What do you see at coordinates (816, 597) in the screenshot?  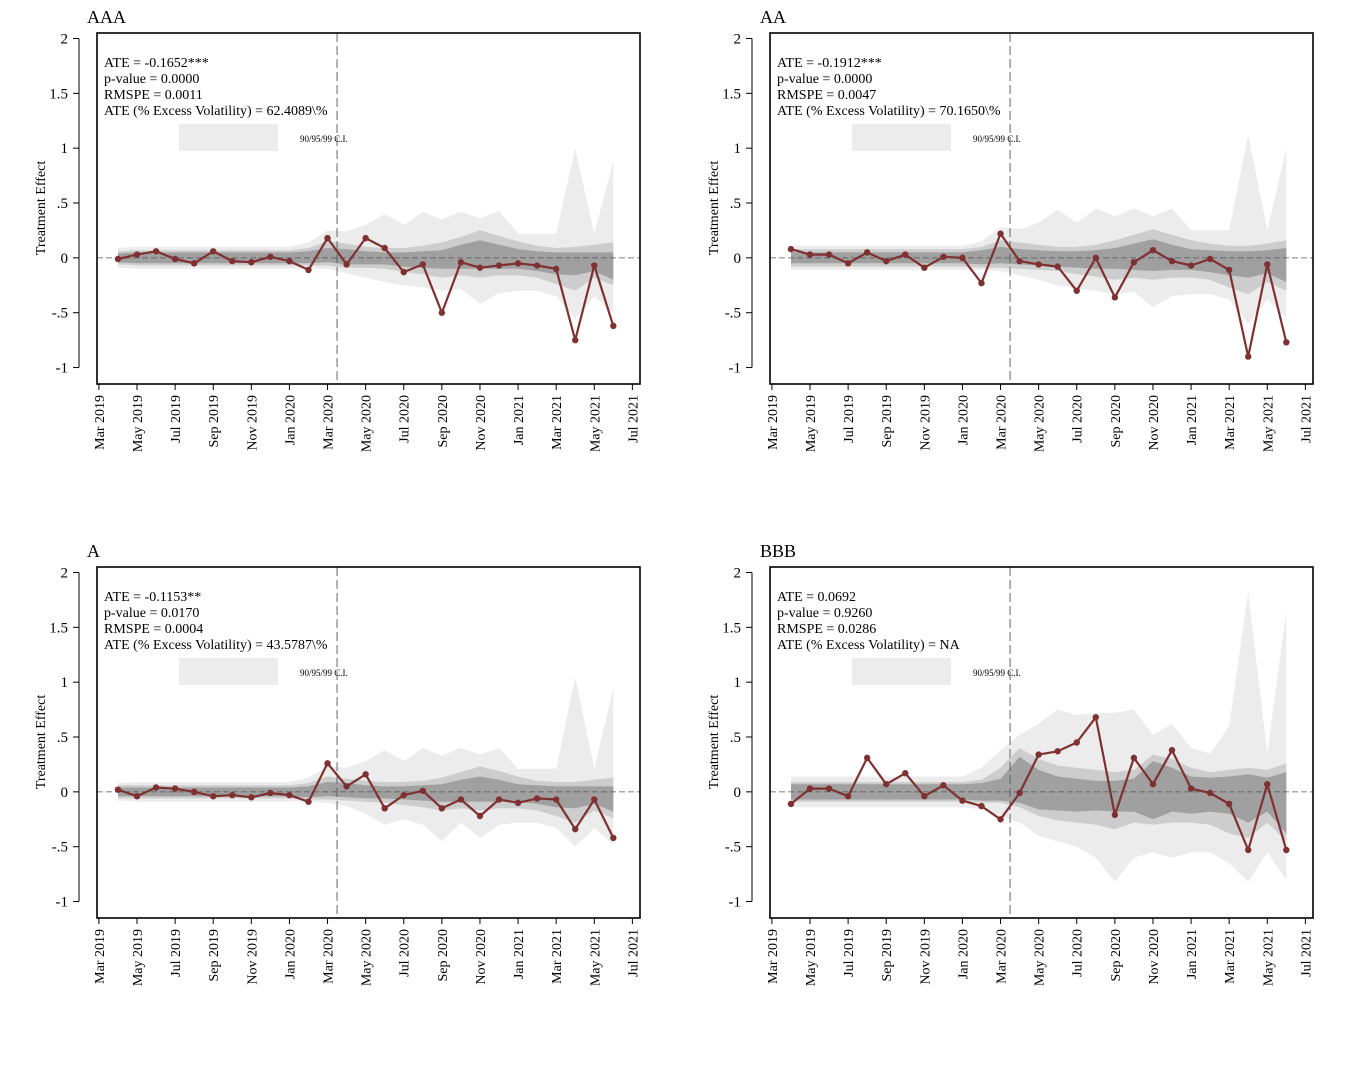 I see `stat-line: ATE = 0.0692` at bounding box center [816, 597].